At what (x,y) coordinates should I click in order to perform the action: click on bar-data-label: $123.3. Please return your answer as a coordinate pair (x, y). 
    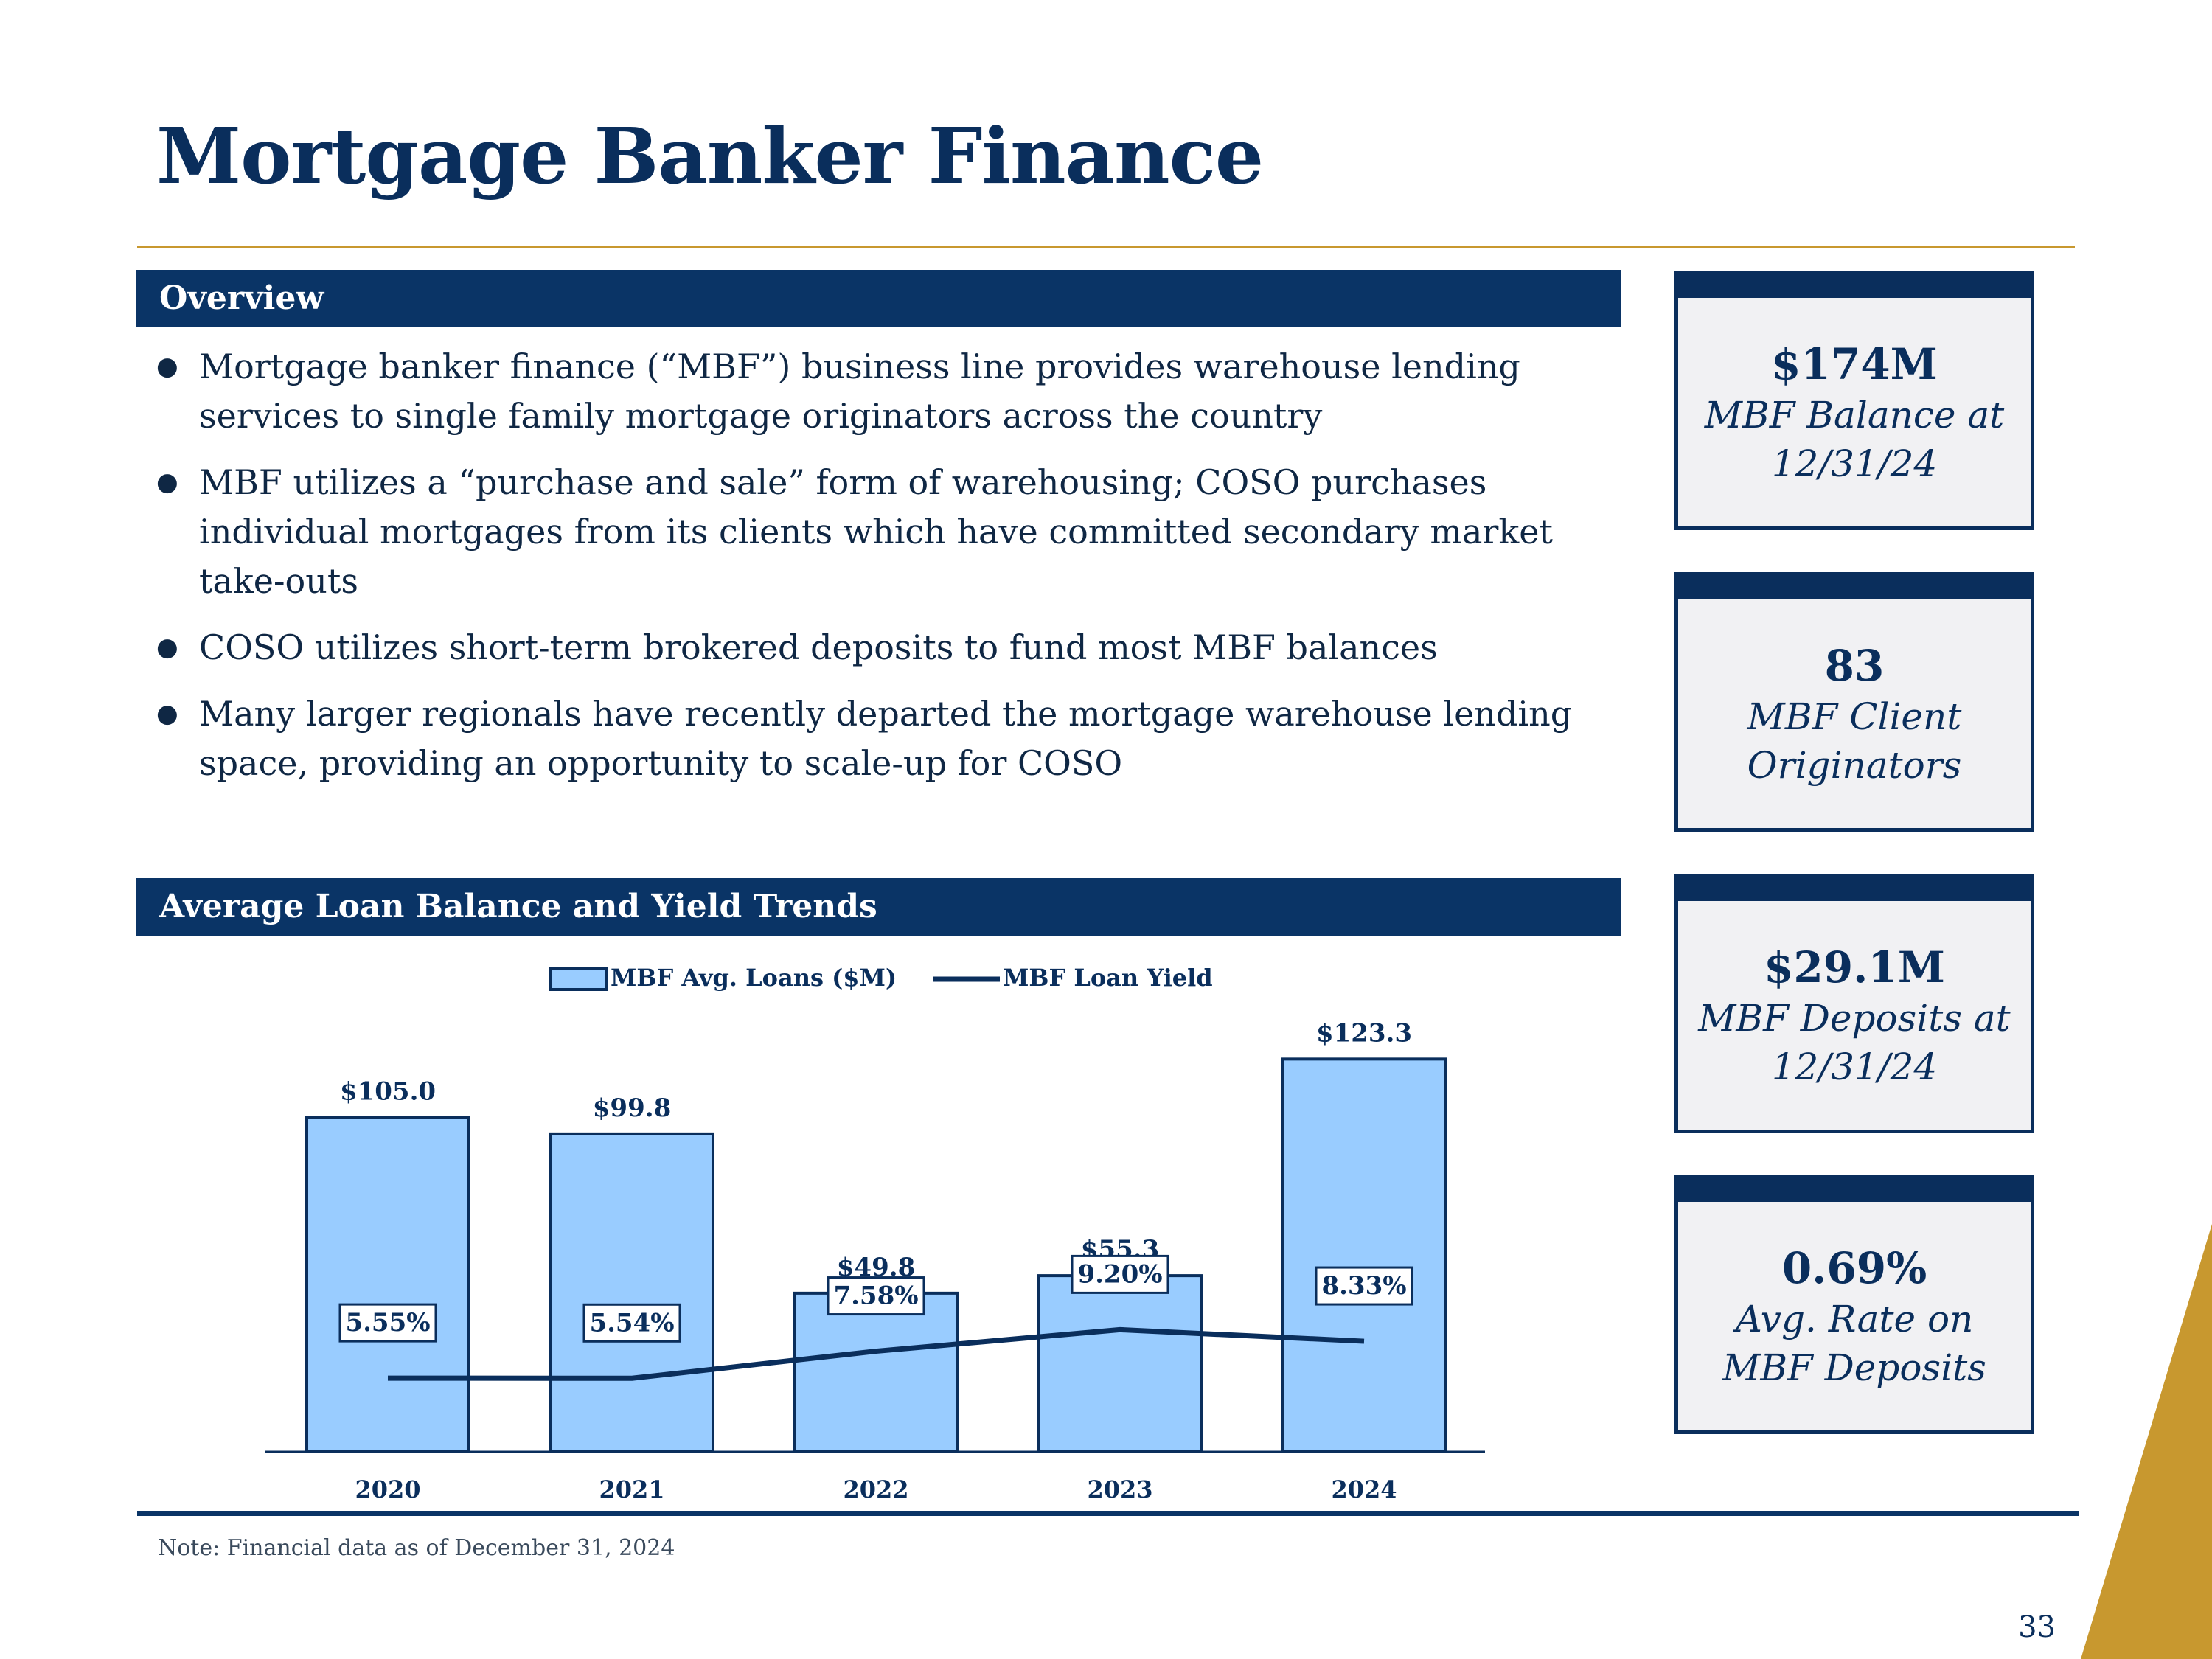
    Looking at the image, I should click on (1364, 1033).